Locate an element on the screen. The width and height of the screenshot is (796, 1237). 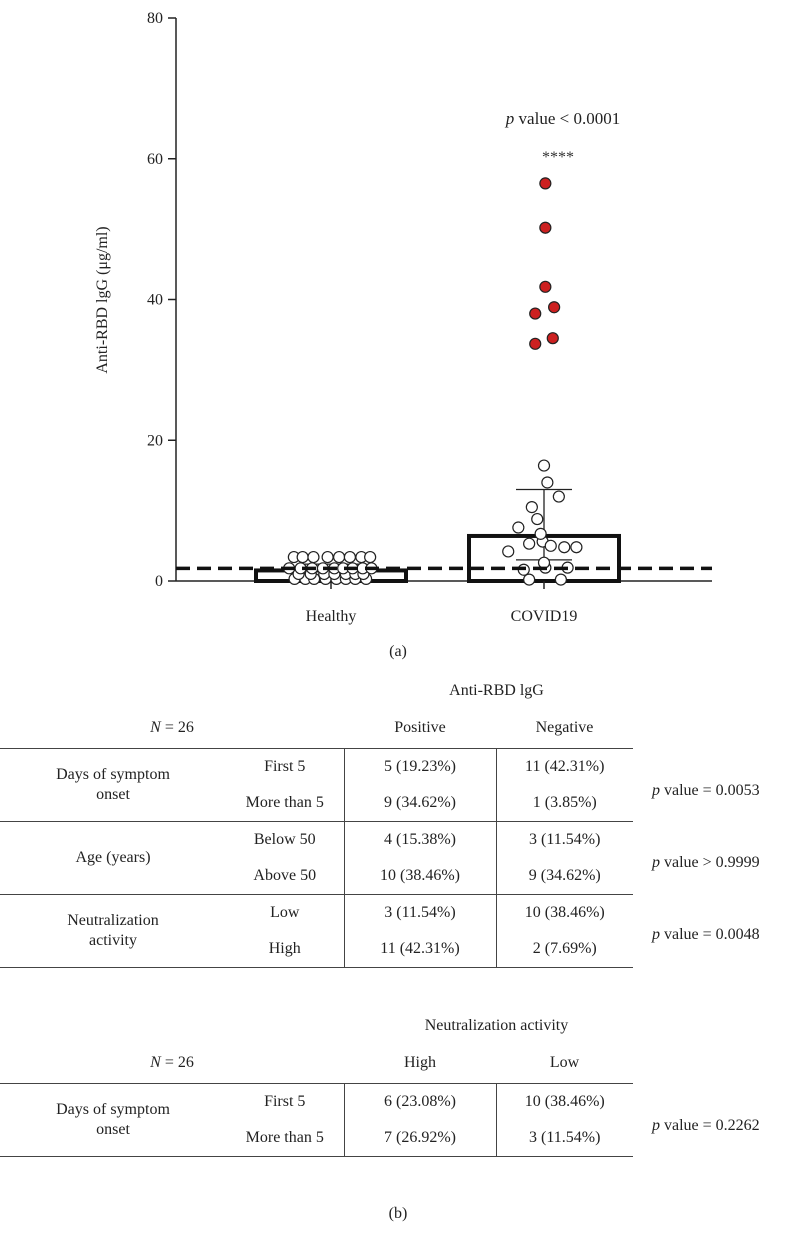
table2-n-label: N = 26 is located at coordinates (172, 1062).